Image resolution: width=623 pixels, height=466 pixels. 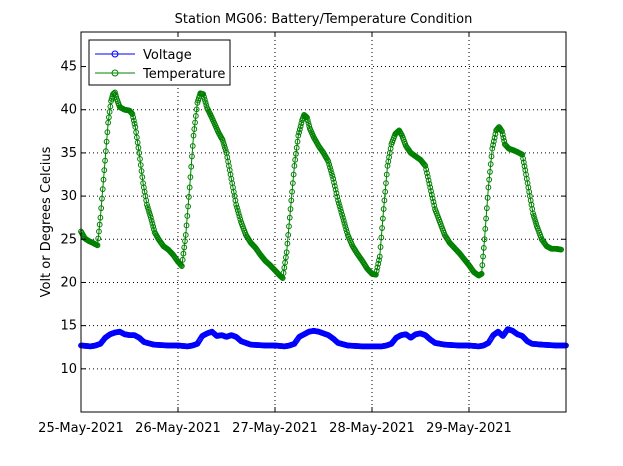 What do you see at coordinates (115, 73) in the screenshot?
I see `legend-marker-temperature` at bounding box center [115, 73].